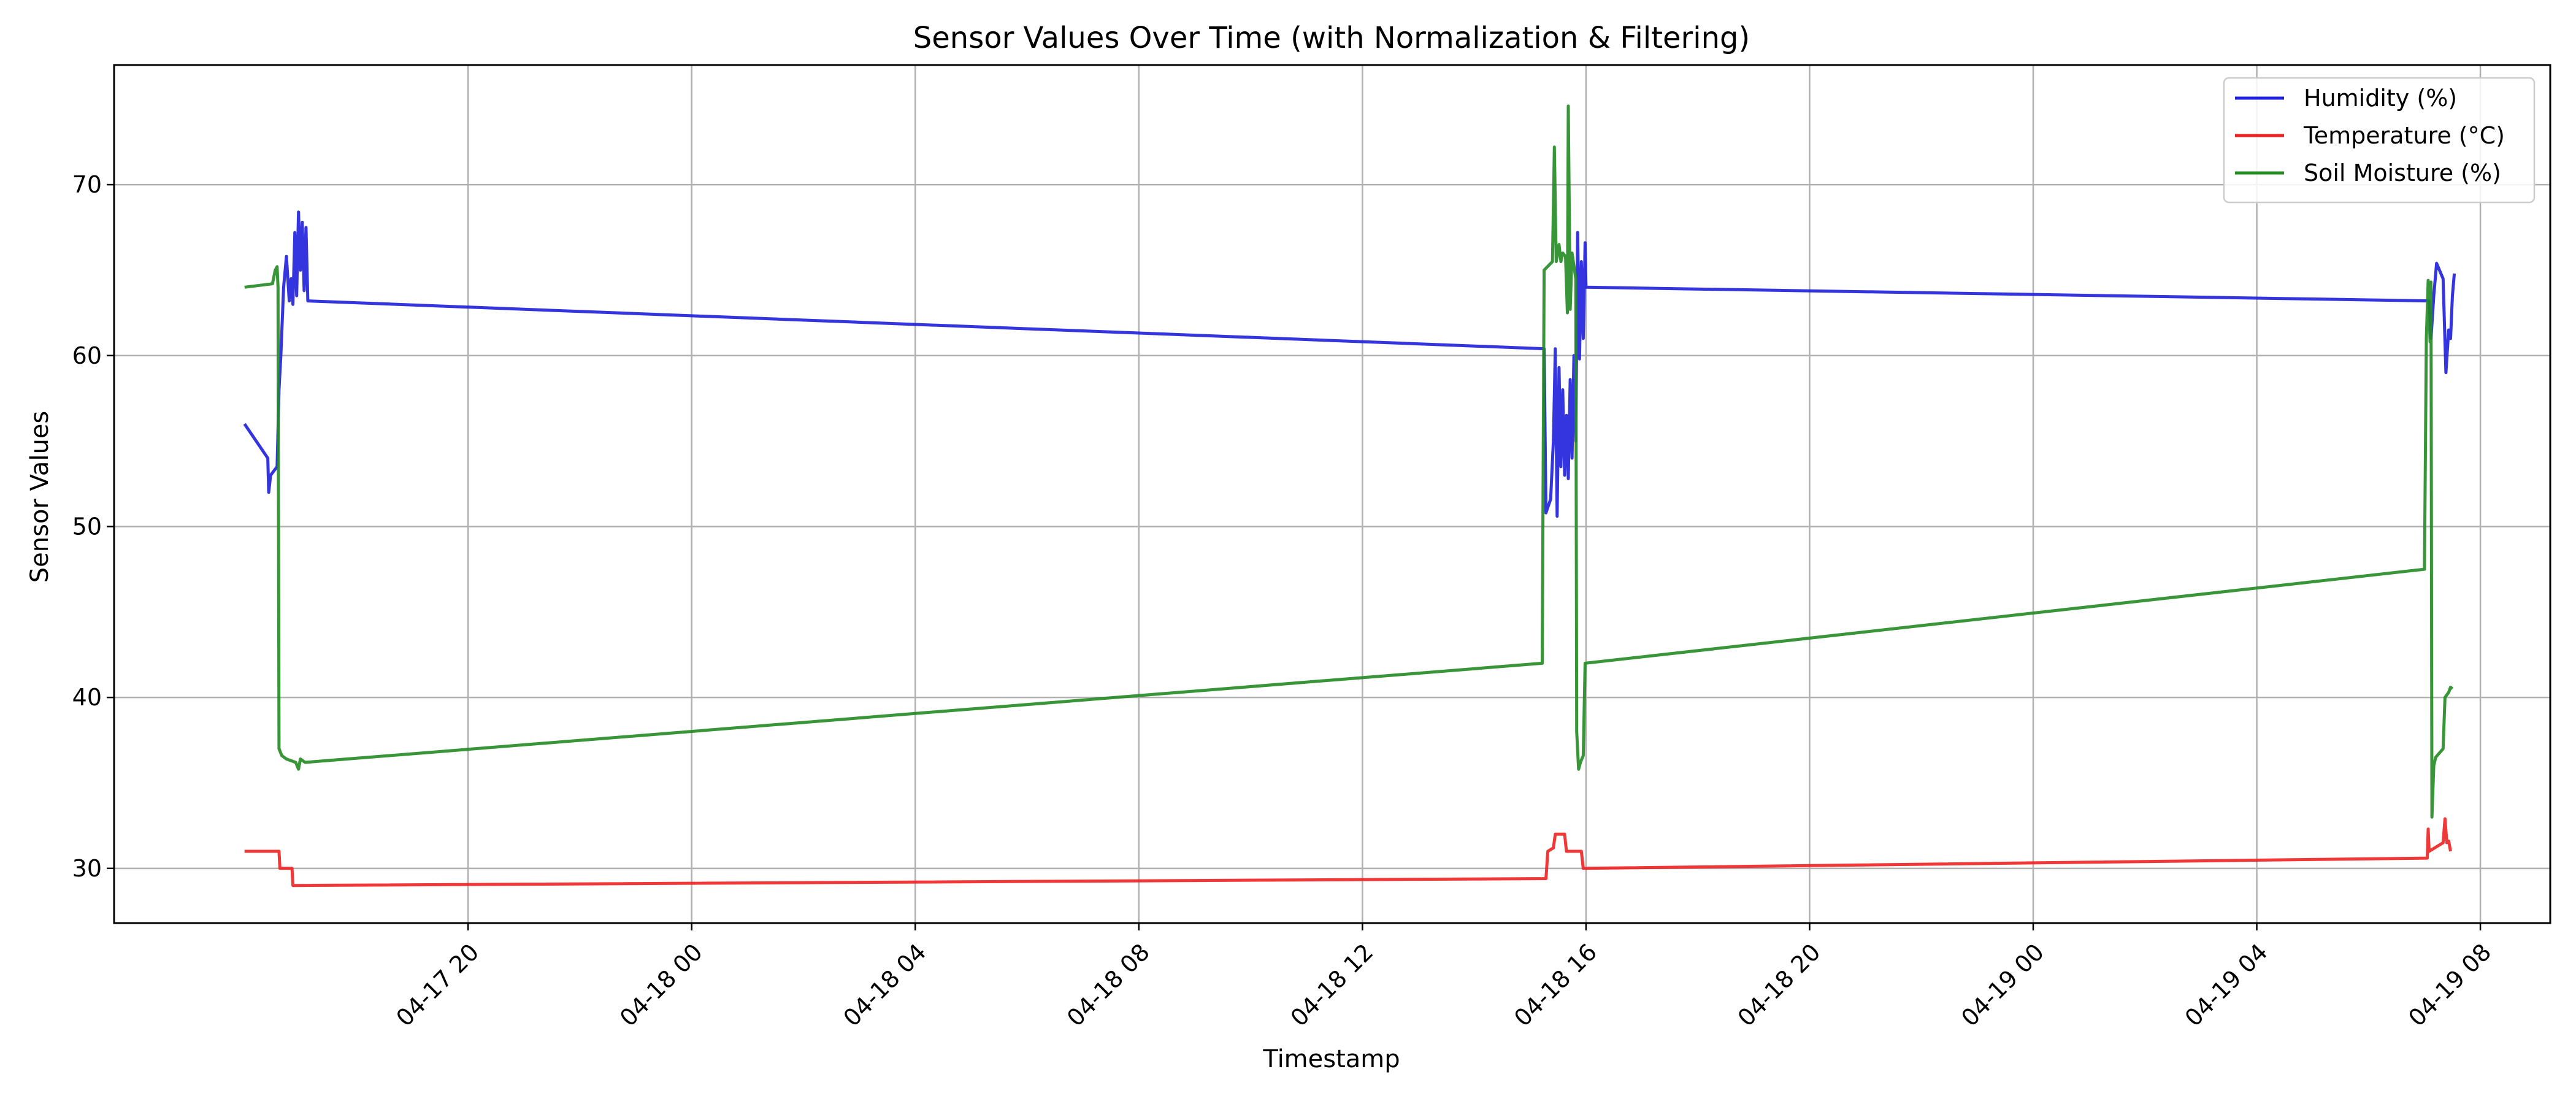  I want to click on legend-box, so click(2379, 140).